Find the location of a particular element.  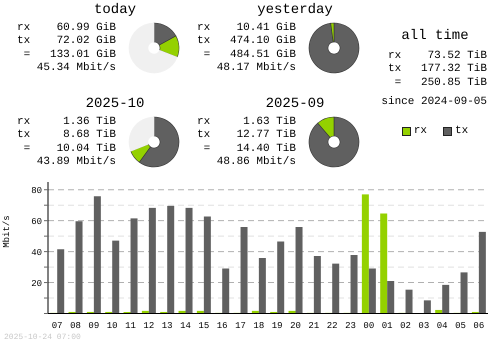

x-tick-label: 06 is located at coordinates (478, 325).